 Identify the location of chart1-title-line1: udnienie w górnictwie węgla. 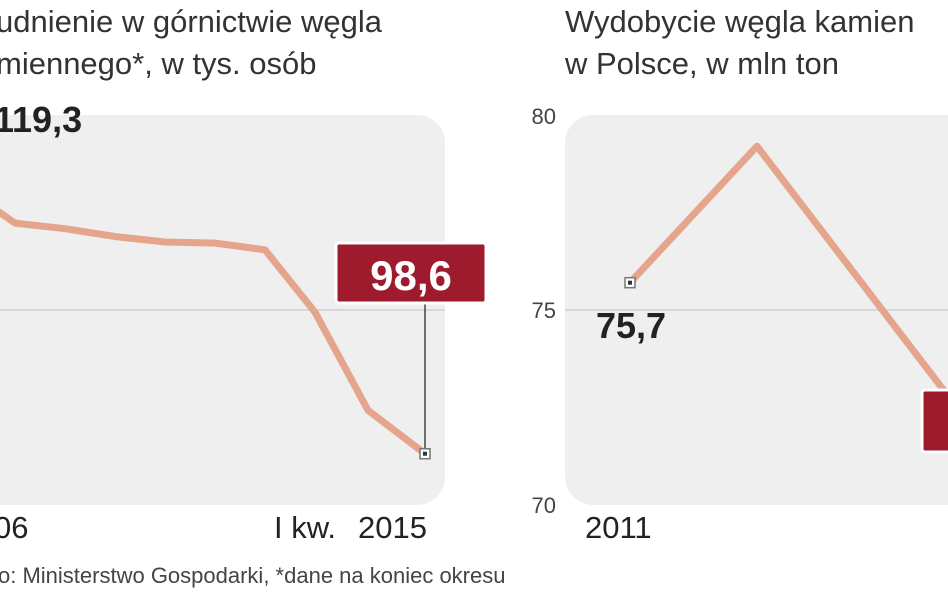
(191, 21).